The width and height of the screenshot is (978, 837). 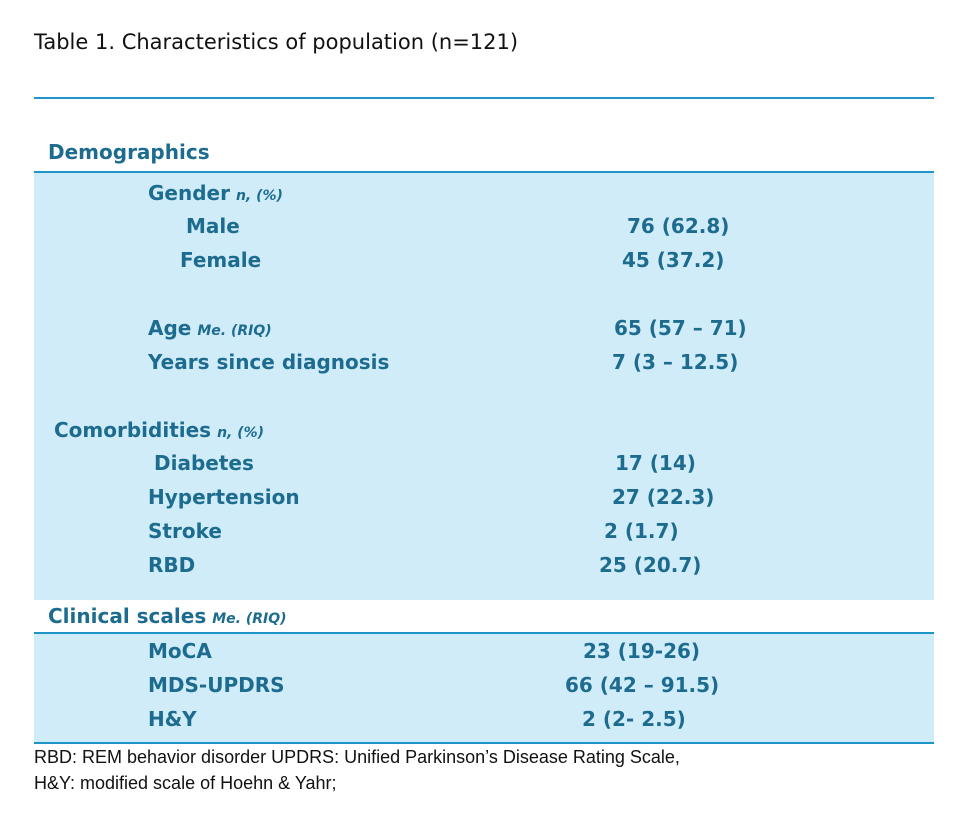 What do you see at coordinates (241, 433) in the screenshot?
I see `comorbidities-note: n, (%)` at bounding box center [241, 433].